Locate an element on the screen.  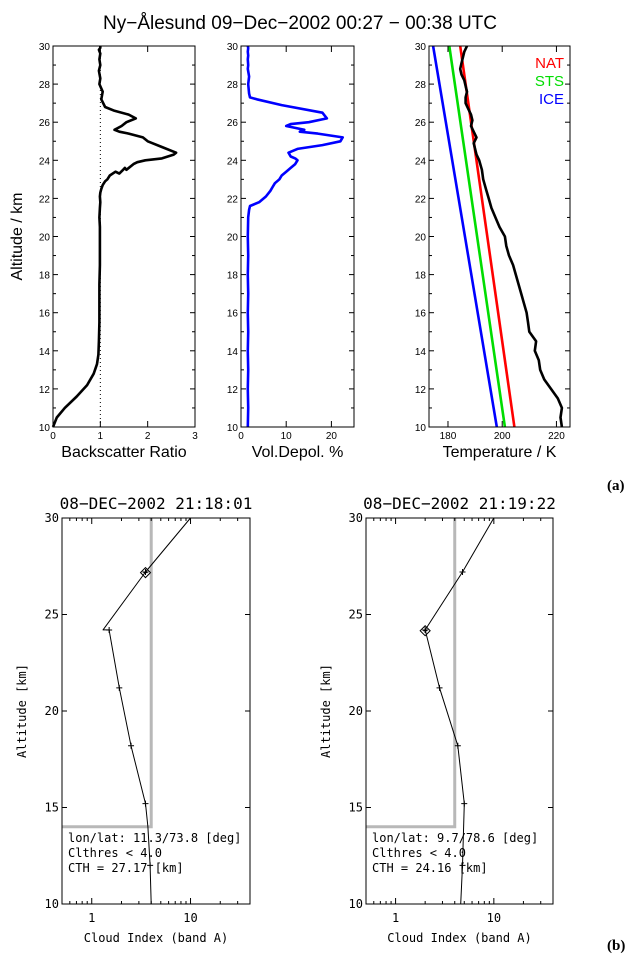
series-line-ice is located at coordinates (465, 236).